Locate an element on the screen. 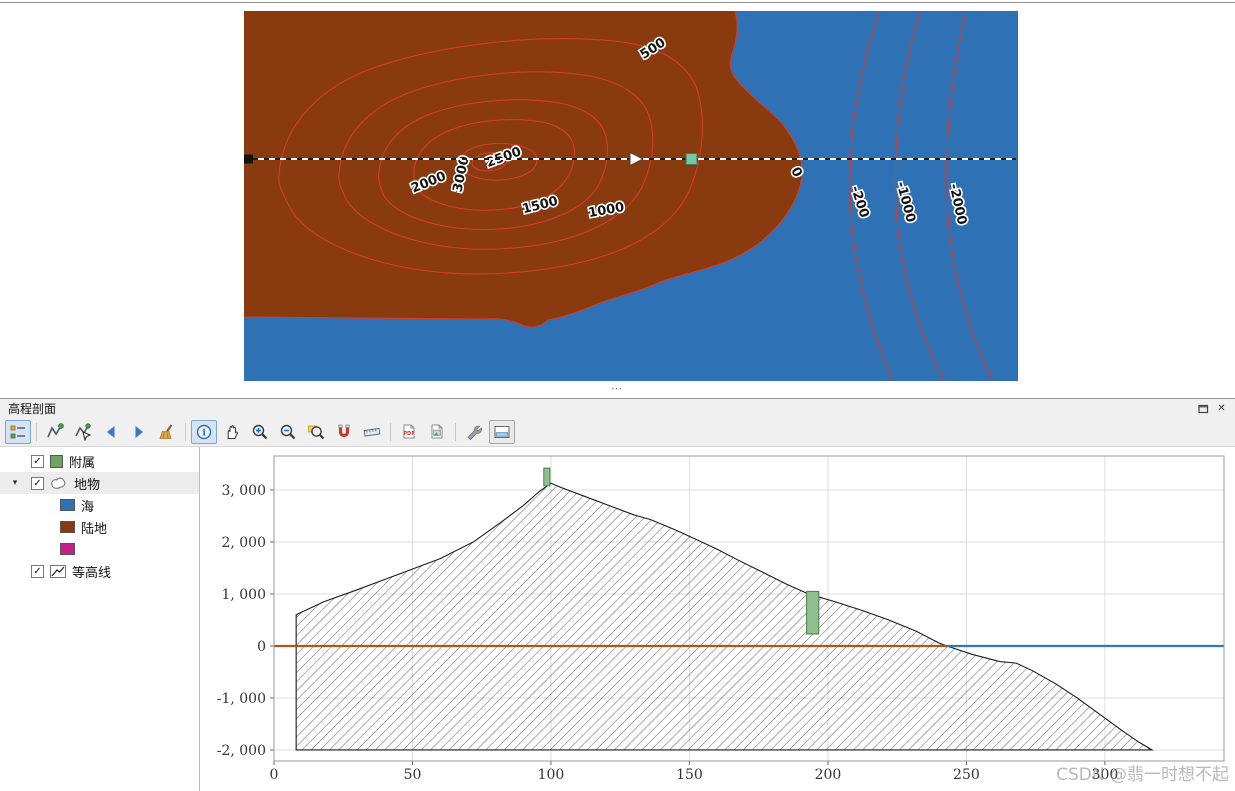 The height and width of the screenshot is (791, 1235). export-as-image-button is located at coordinates (437, 432).